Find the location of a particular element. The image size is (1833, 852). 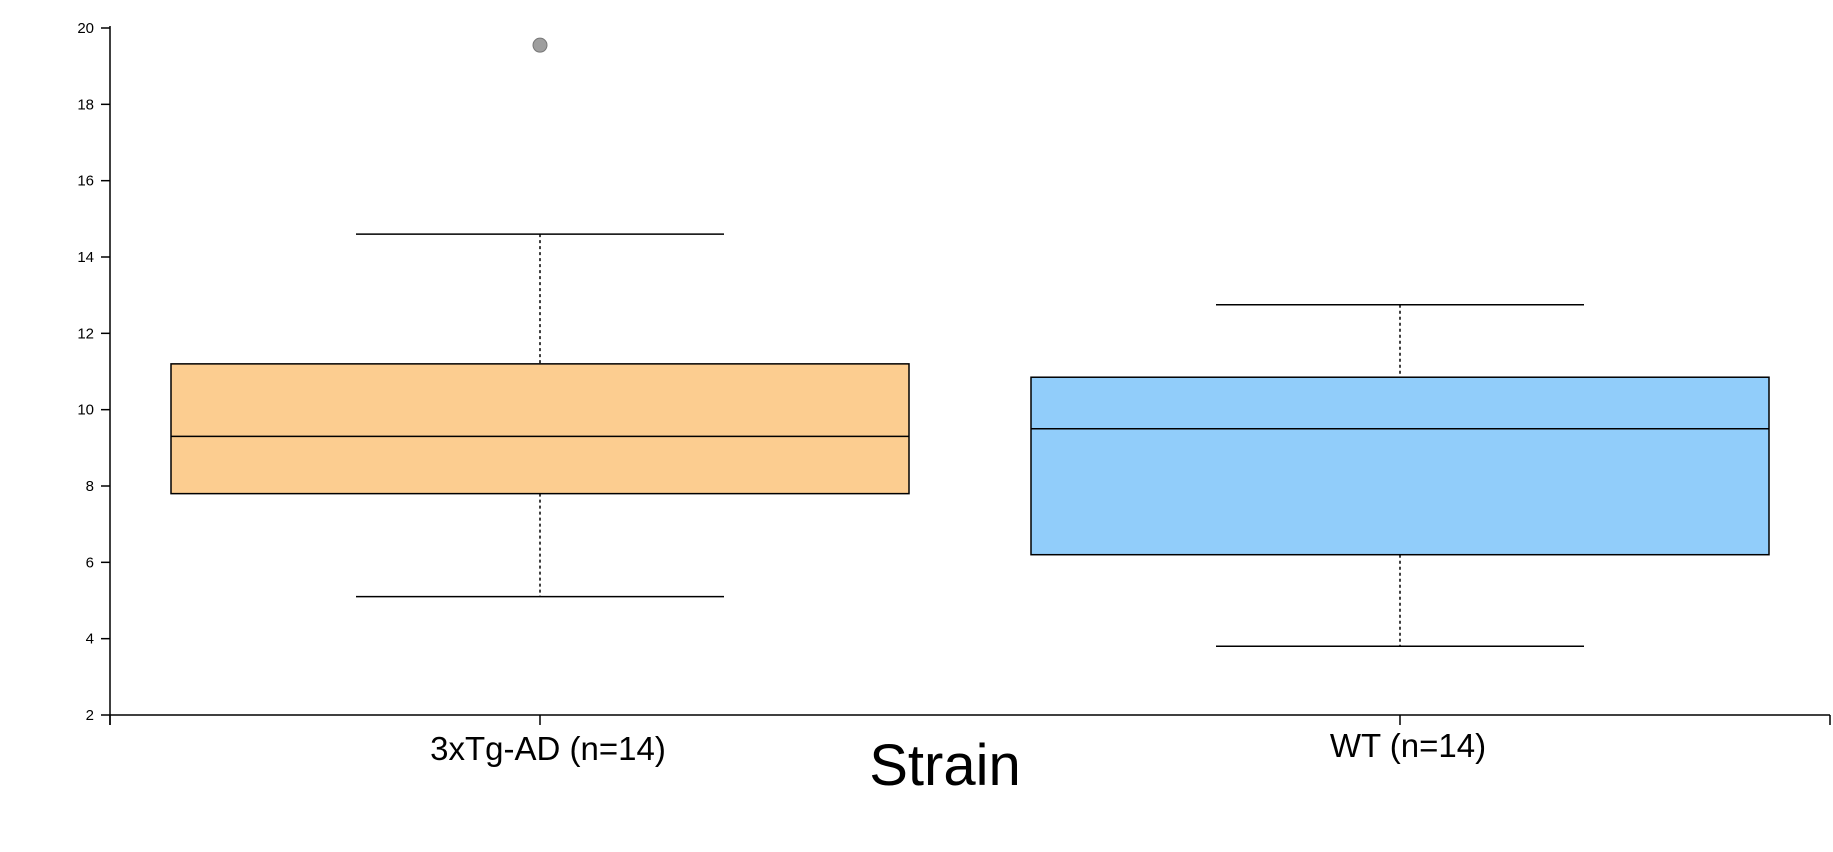

x-category-label: 3xTg-AD (n=14) is located at coordinates (548, 748).